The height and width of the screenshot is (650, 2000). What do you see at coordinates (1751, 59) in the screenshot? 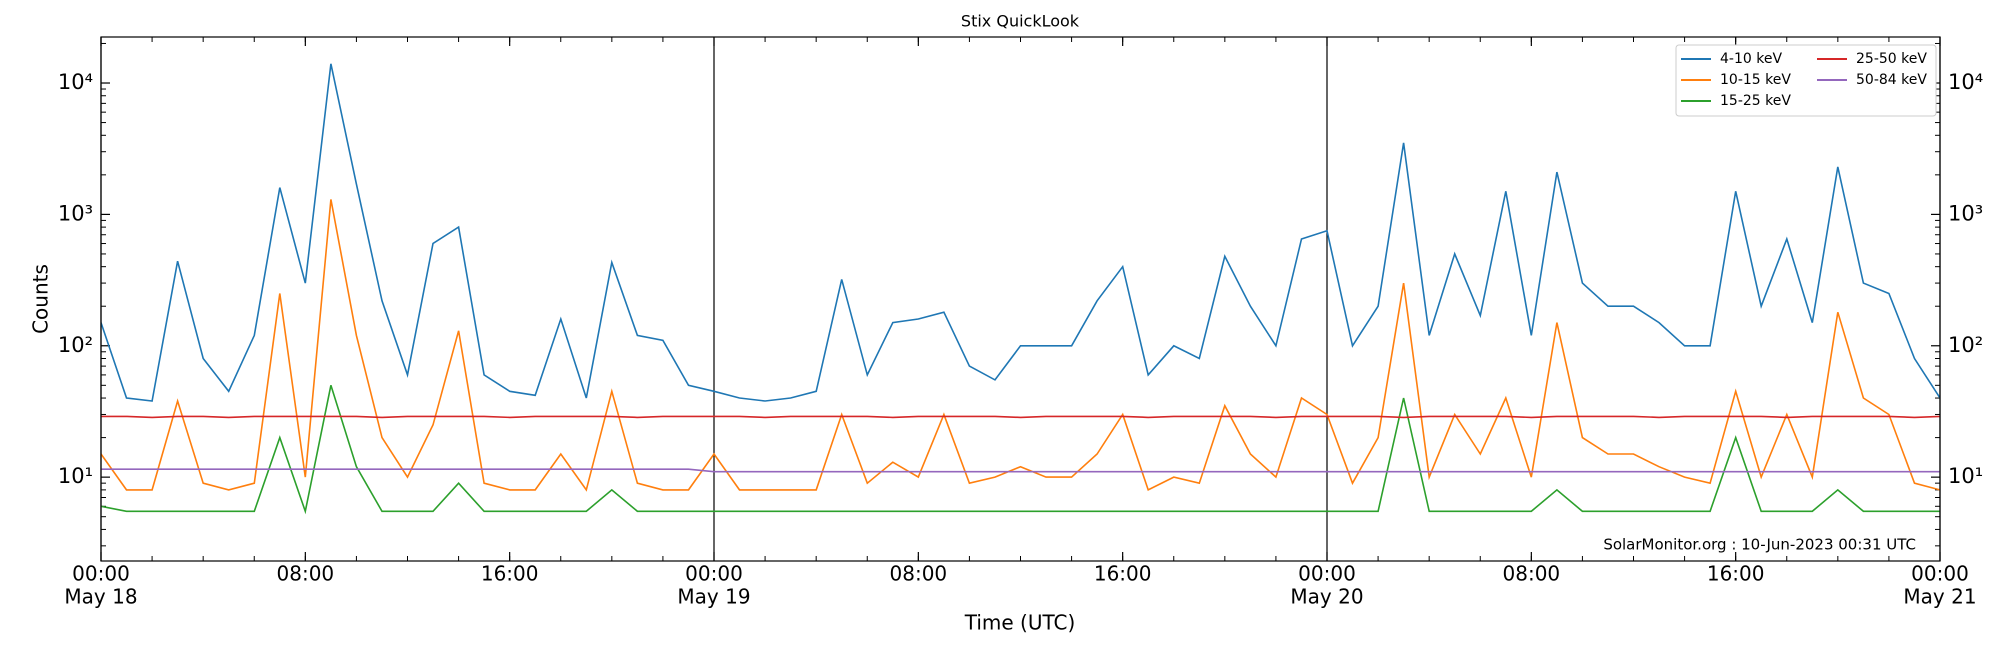
I see `legend-label: 4-10 keV` at bounding box center [1751, 59].